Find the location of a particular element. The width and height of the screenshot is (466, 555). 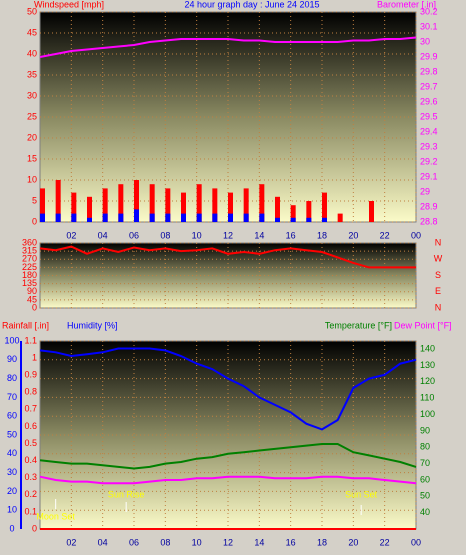

y2-tick-label: 29.8 is located at coordinates (429, 71).